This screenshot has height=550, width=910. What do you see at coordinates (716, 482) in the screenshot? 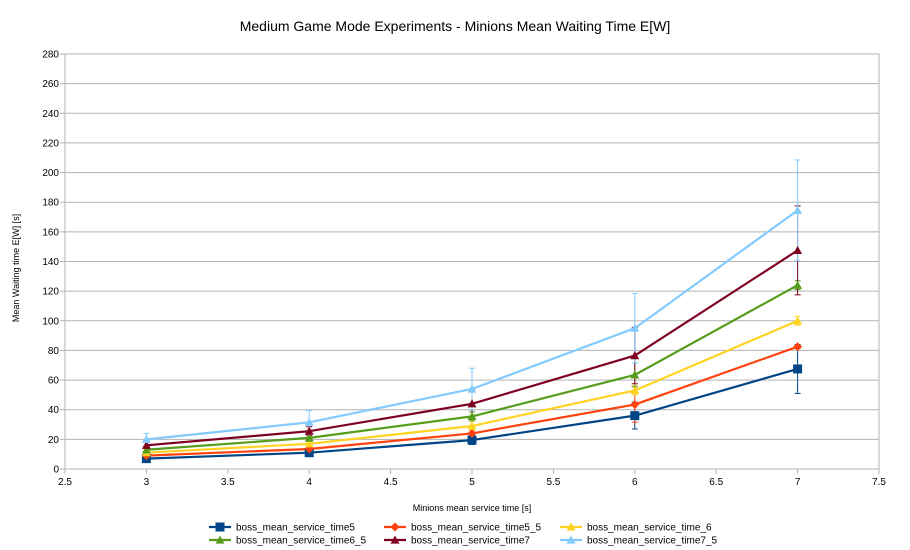
I see `x-tick-label: 6.5` at bounding box center [716, 482].